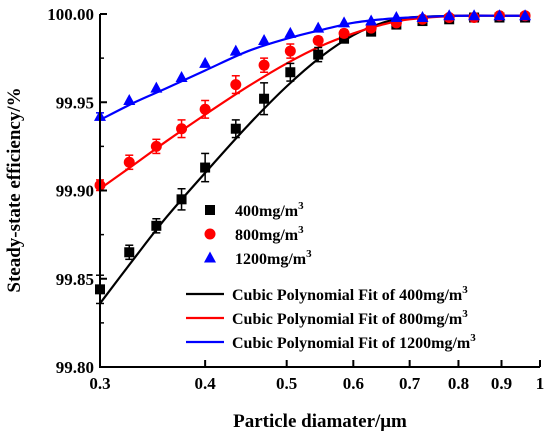  What do you see at coordinates (501, 383) in the screenshot?
I see `x-tick-label: 0.9` at bounding box center [501, 383].